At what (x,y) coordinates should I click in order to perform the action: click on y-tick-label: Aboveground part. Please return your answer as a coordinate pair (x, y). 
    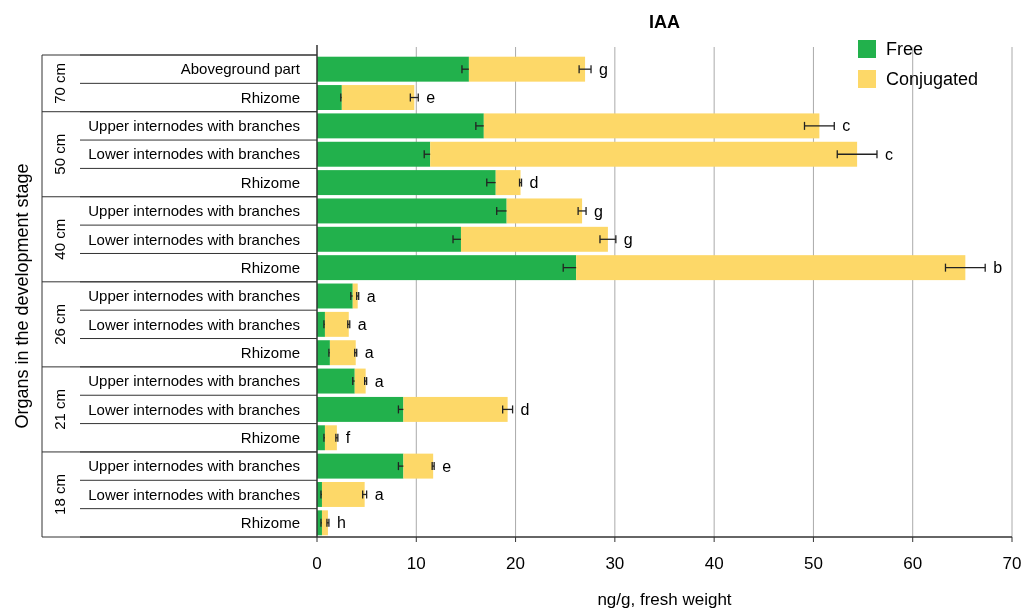
    Looking at the image, I should click on (240, 69).